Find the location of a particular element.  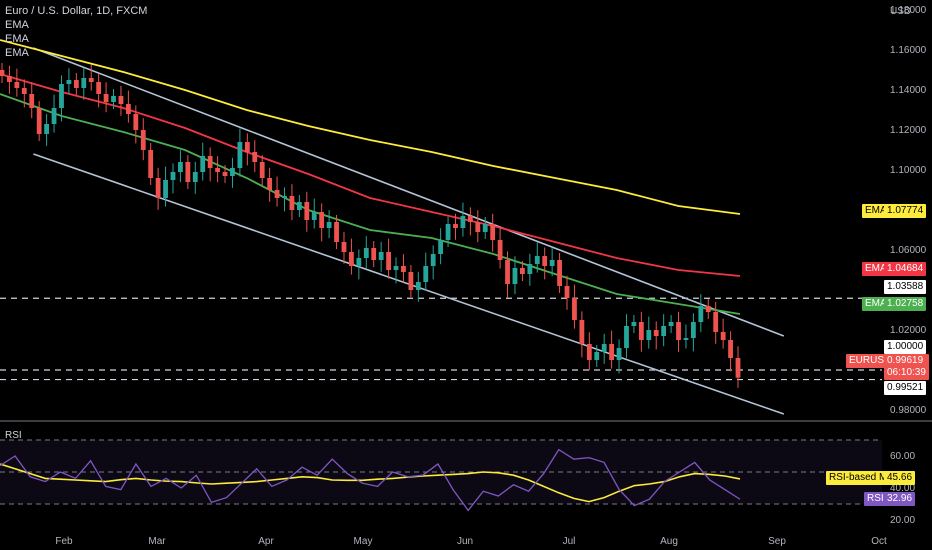

price-tick-label: 1.06000 is located at coordinates (908, 250).